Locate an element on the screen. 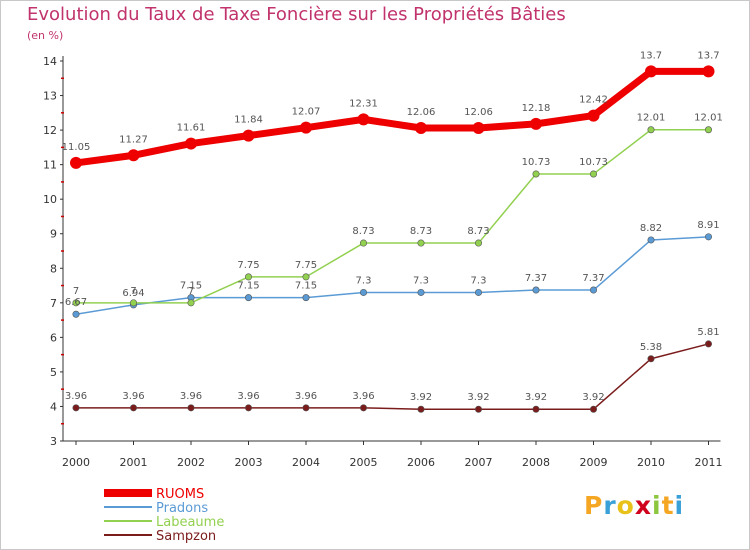 The image size is (750, 550). data-label: 8.82 is located at coordinates (651, 228).